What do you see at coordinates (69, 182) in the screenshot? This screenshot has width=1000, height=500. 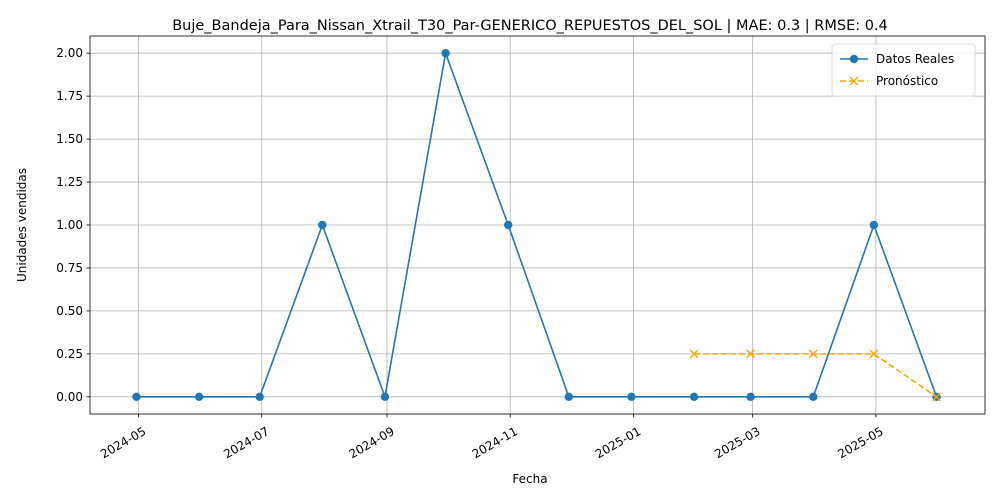 I see `y-tick-label: 1.25` at bounding box center [69, 182].